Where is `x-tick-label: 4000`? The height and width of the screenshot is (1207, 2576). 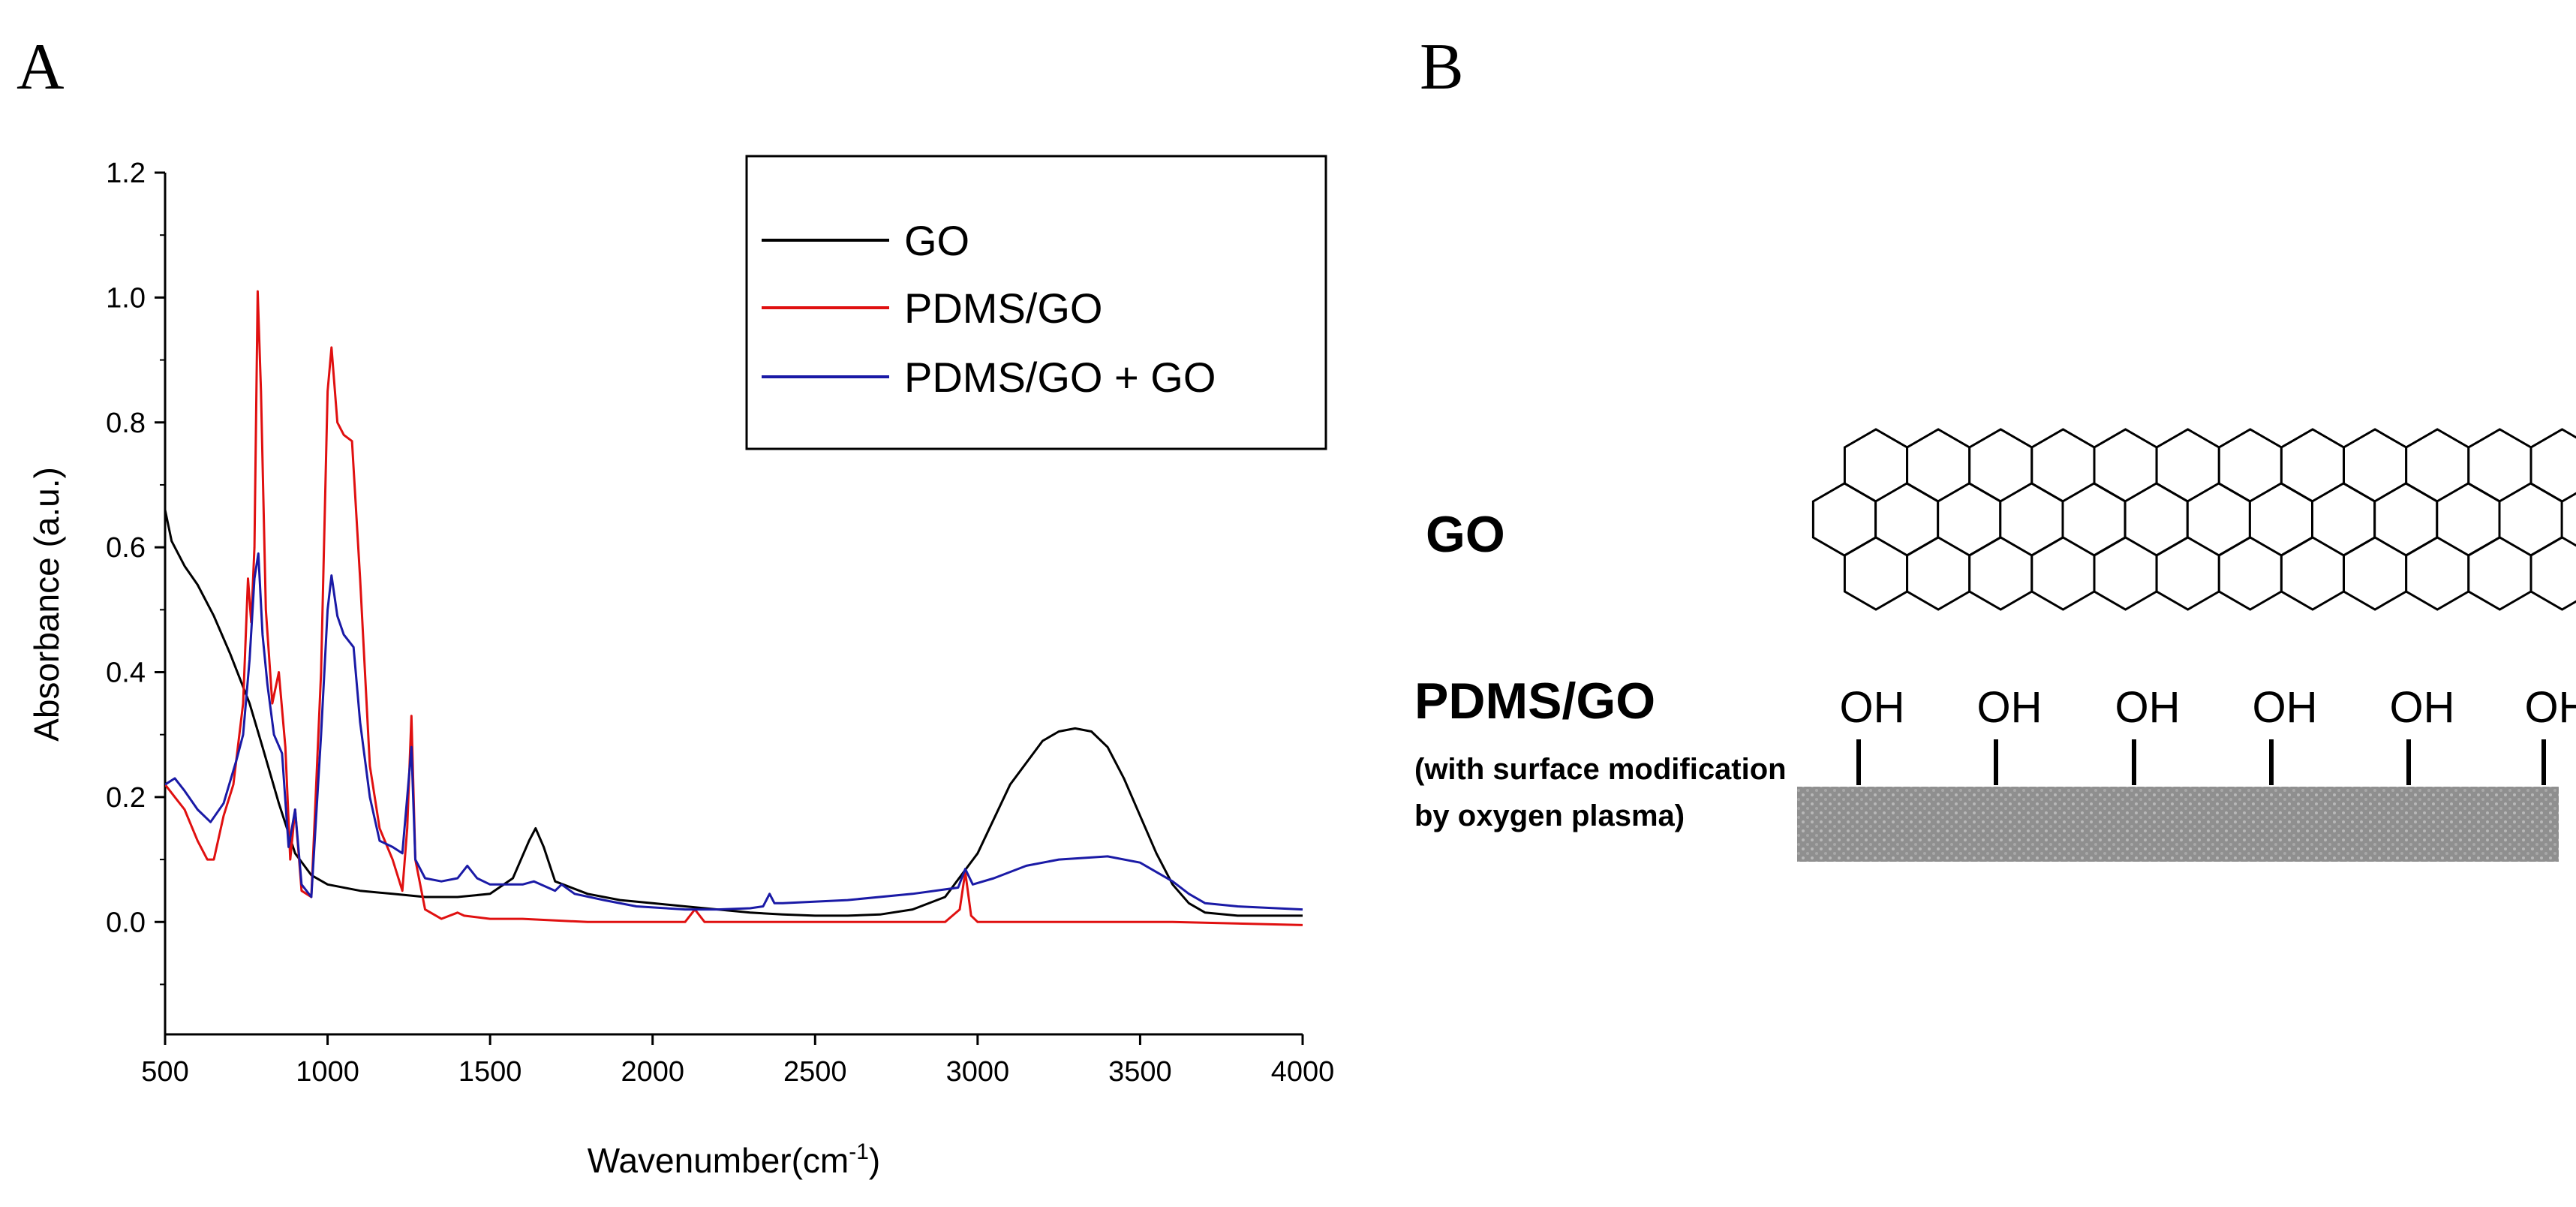
x-tick-label: 4000 is located at coordinates (1303, 1072).